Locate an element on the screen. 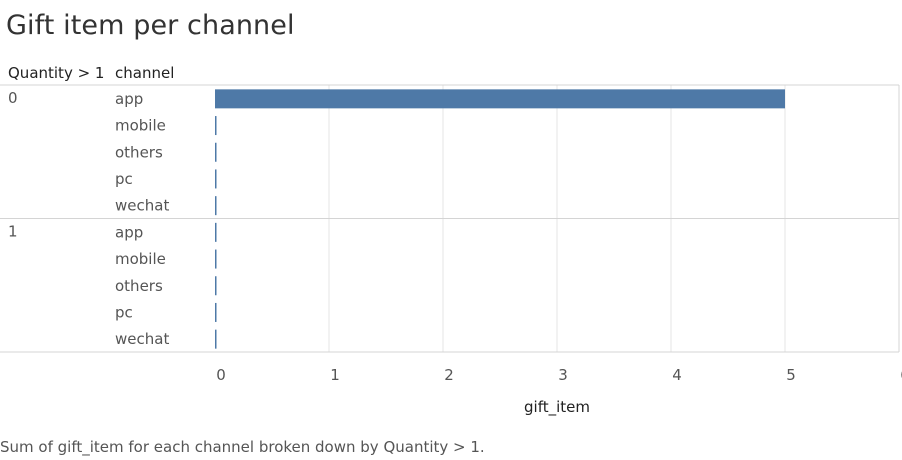 The image size is (902, 460). group-label: 1 is located at coordinates (13, 232).